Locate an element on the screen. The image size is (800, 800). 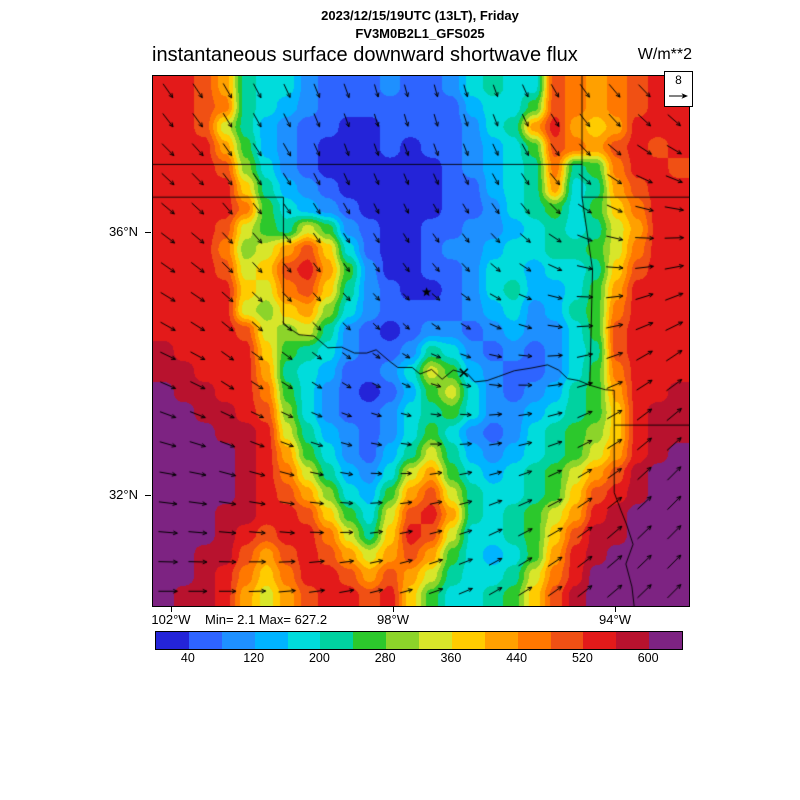
colorbar-labels: 40 120 200 280 360 440 520 600 is located at coordinates (418, 659).